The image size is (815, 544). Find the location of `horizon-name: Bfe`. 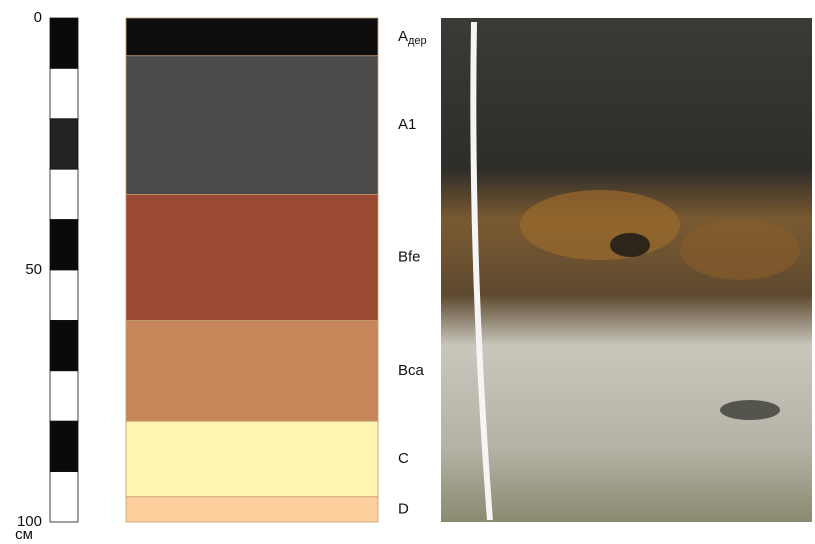

horizon-name: Bfe is located at coordinates (409, 256).